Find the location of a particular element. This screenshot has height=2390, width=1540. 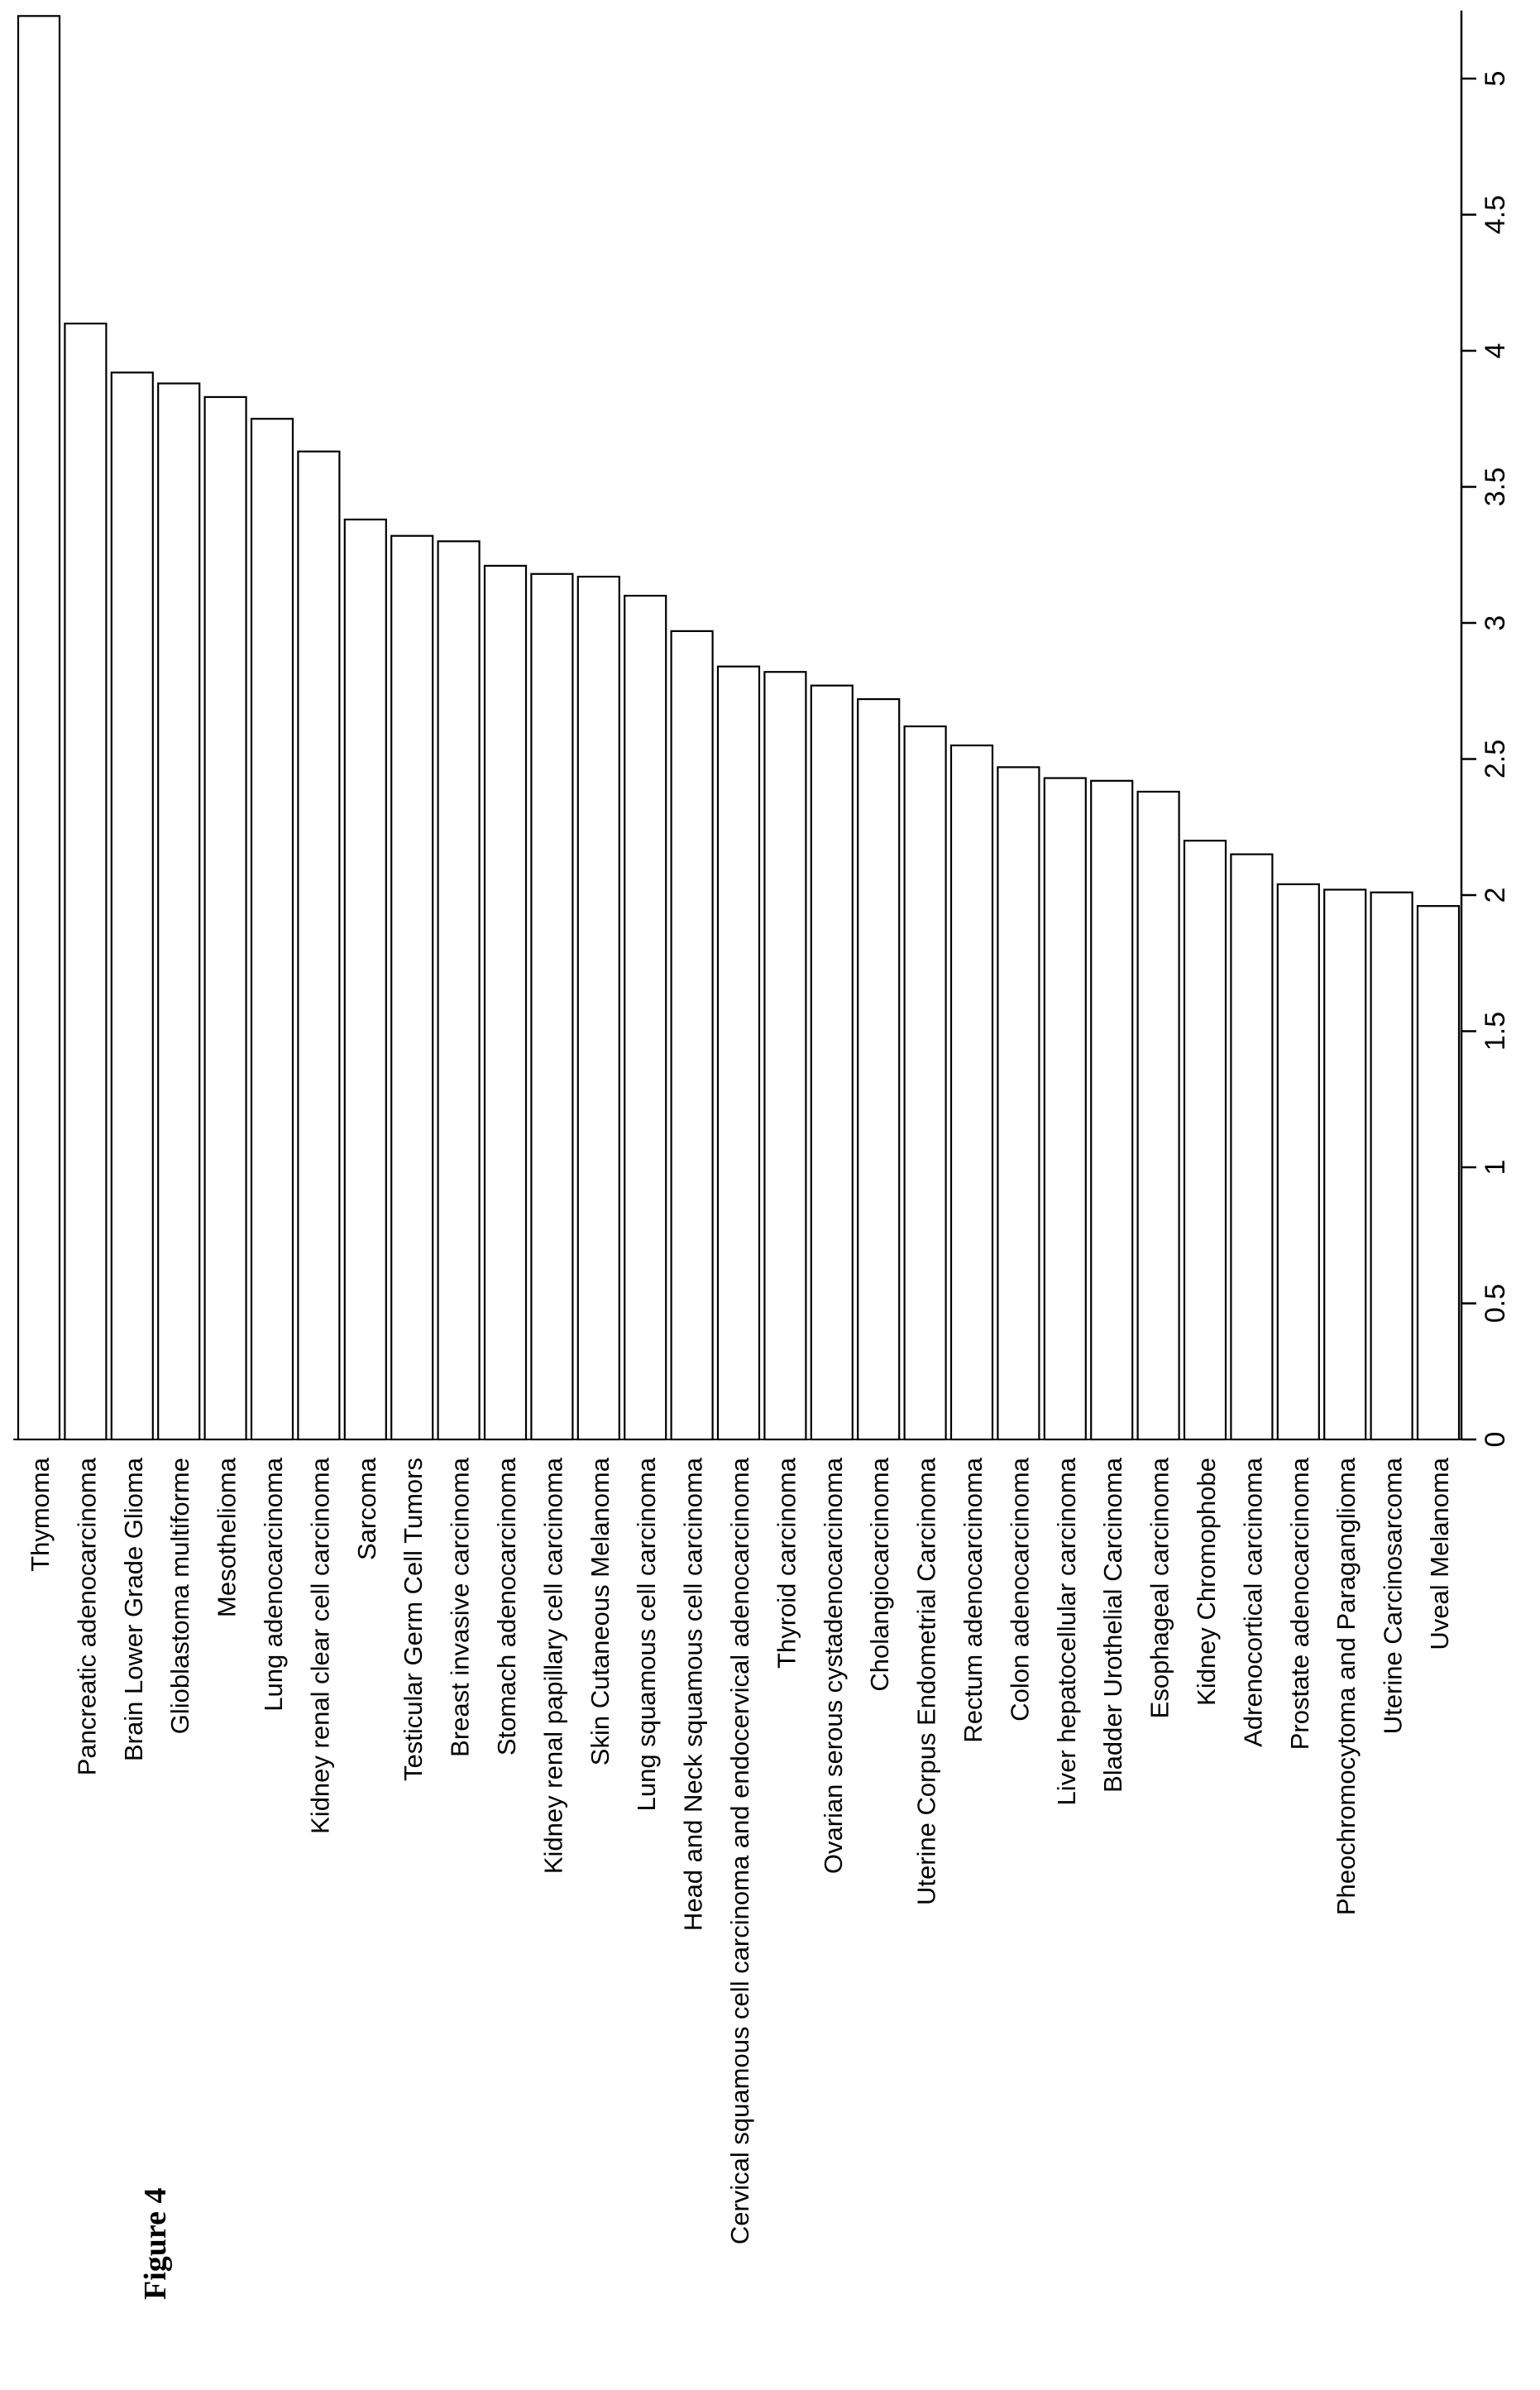

category-label: Lung adenocarcinoma is located at coordinates (273, 1584).